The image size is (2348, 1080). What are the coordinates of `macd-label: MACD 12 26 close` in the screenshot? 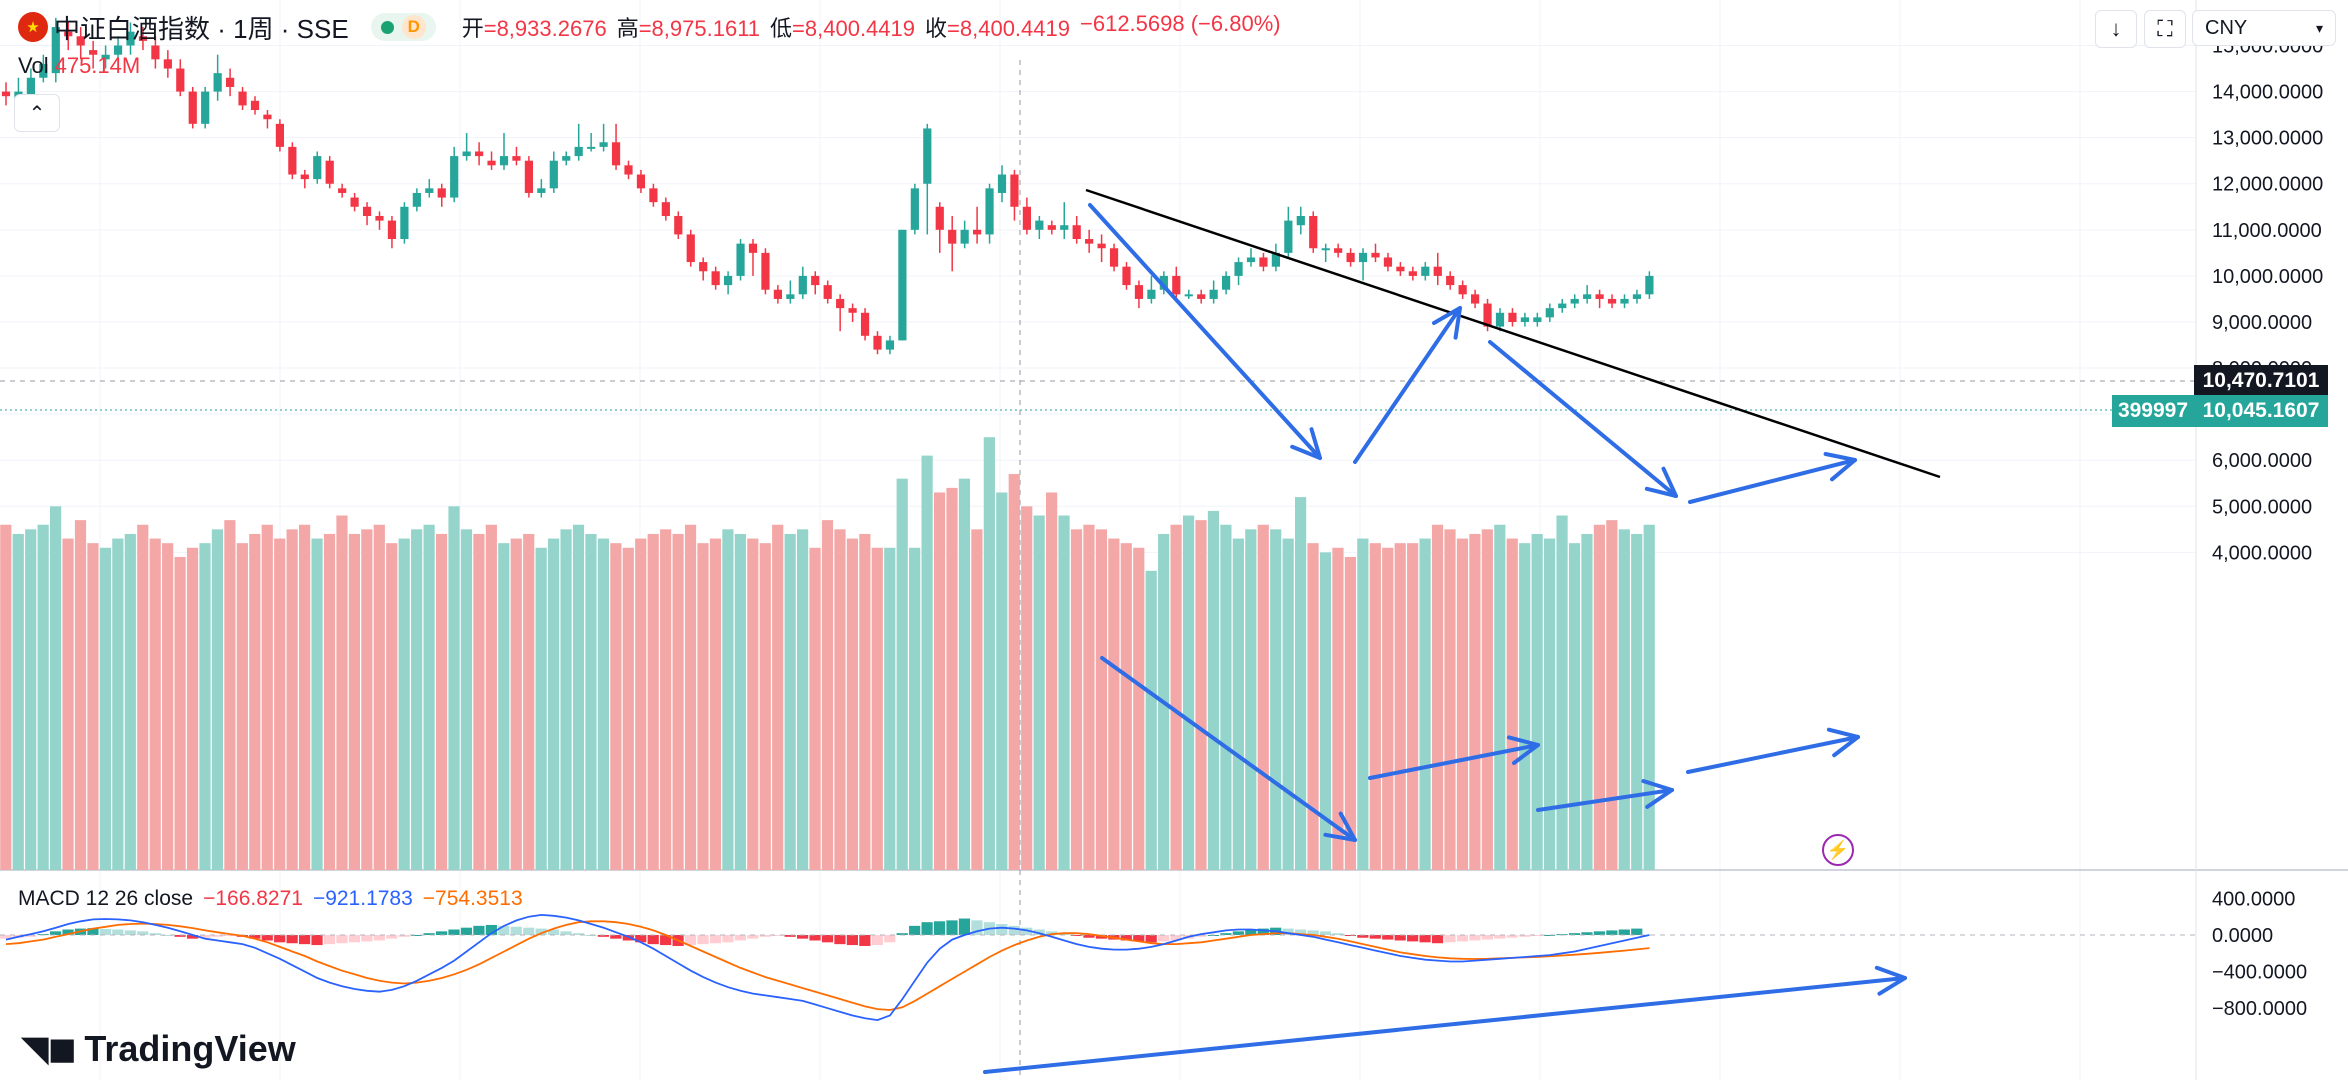 It's located at (106, 898).